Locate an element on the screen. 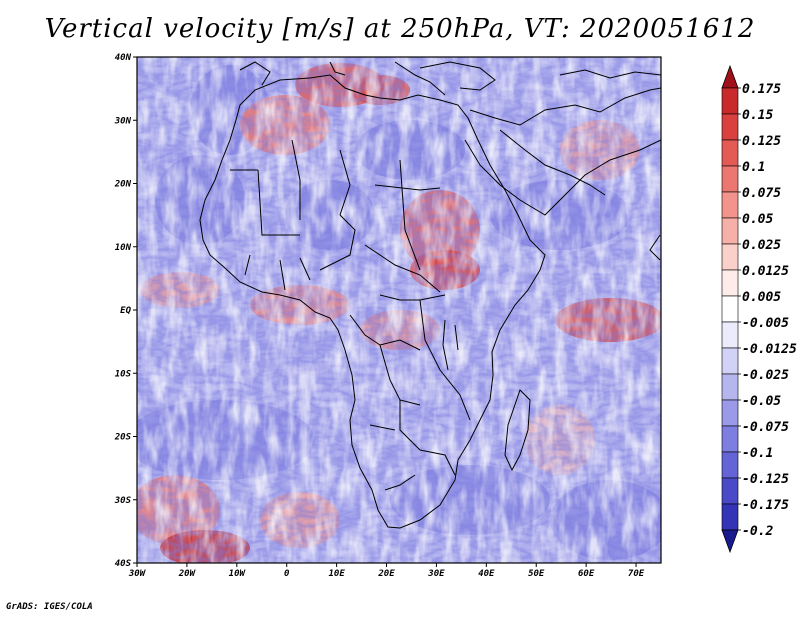  lat-tick-label: 20S is located at coordinates (123, 438).